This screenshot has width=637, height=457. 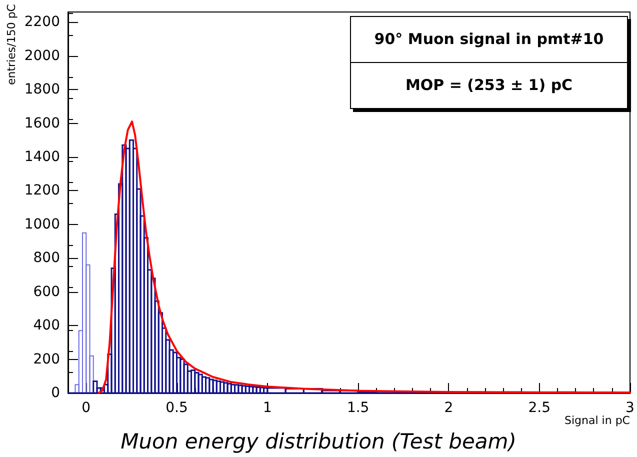 I want to click on annotation: MOP = (253 ± 1) pC, so click(x=489, y=85).